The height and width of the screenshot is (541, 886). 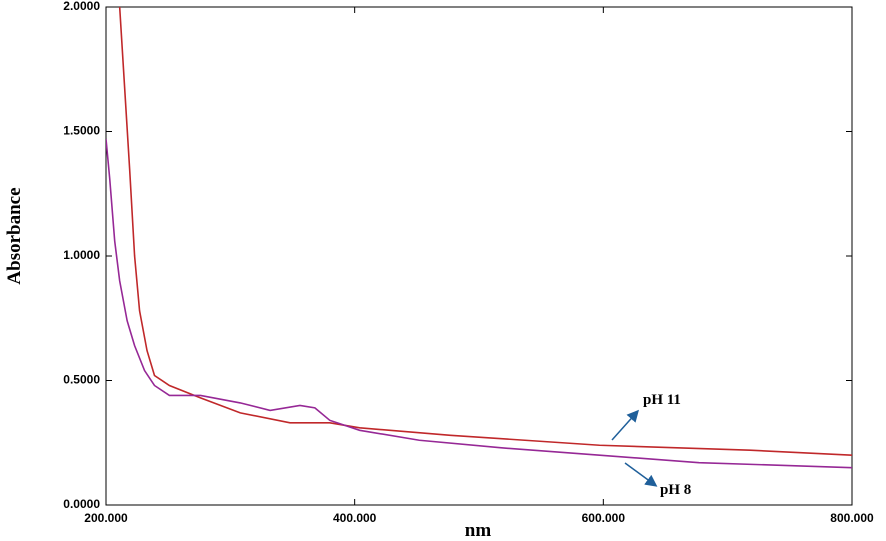 I want to click on y-tick-label: 1.0000, so click(x=81, y=255).